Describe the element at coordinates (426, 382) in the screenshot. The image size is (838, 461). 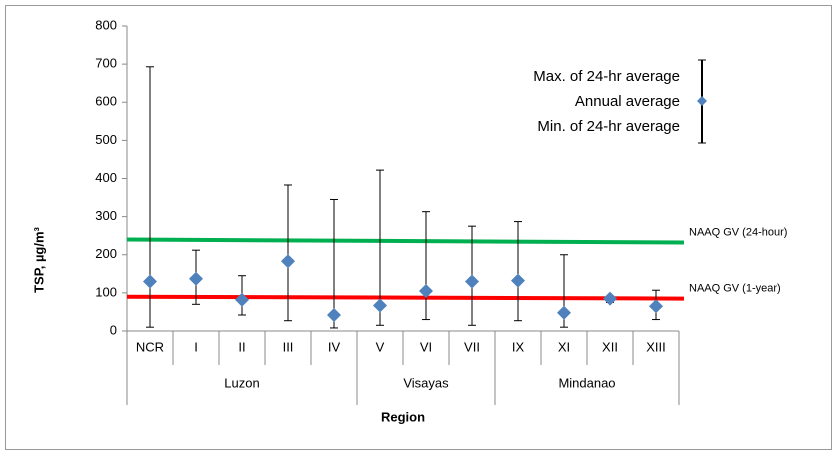
I see `group-label: Visayas` at that location.